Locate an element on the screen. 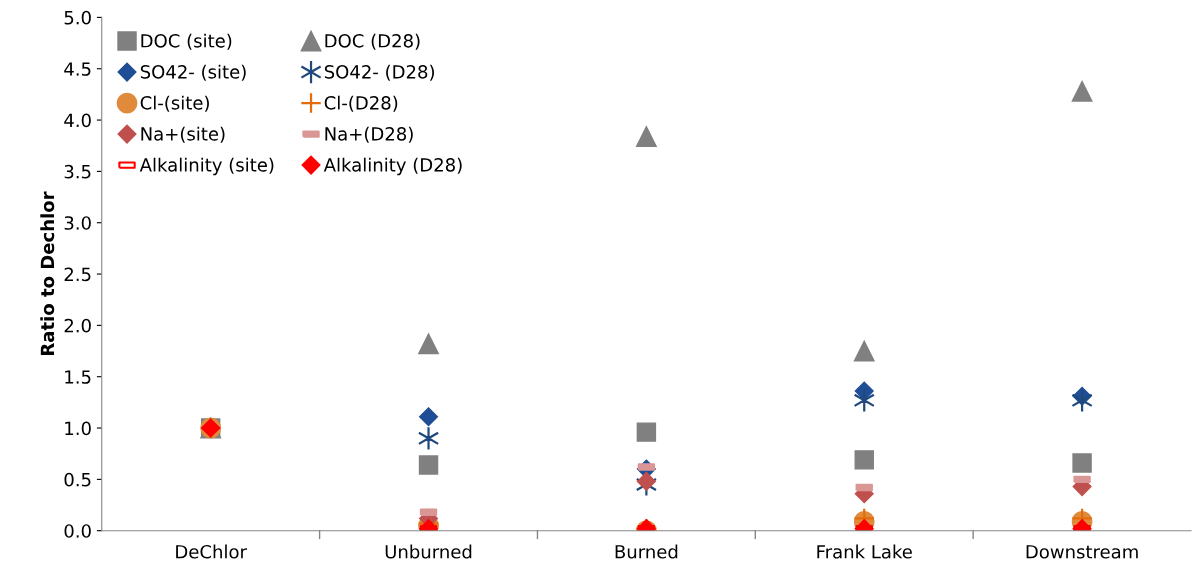 The height and width of the screenshot is (580, 1197). legend-label: SO42- (D28) is located at coordinates (379, 72).